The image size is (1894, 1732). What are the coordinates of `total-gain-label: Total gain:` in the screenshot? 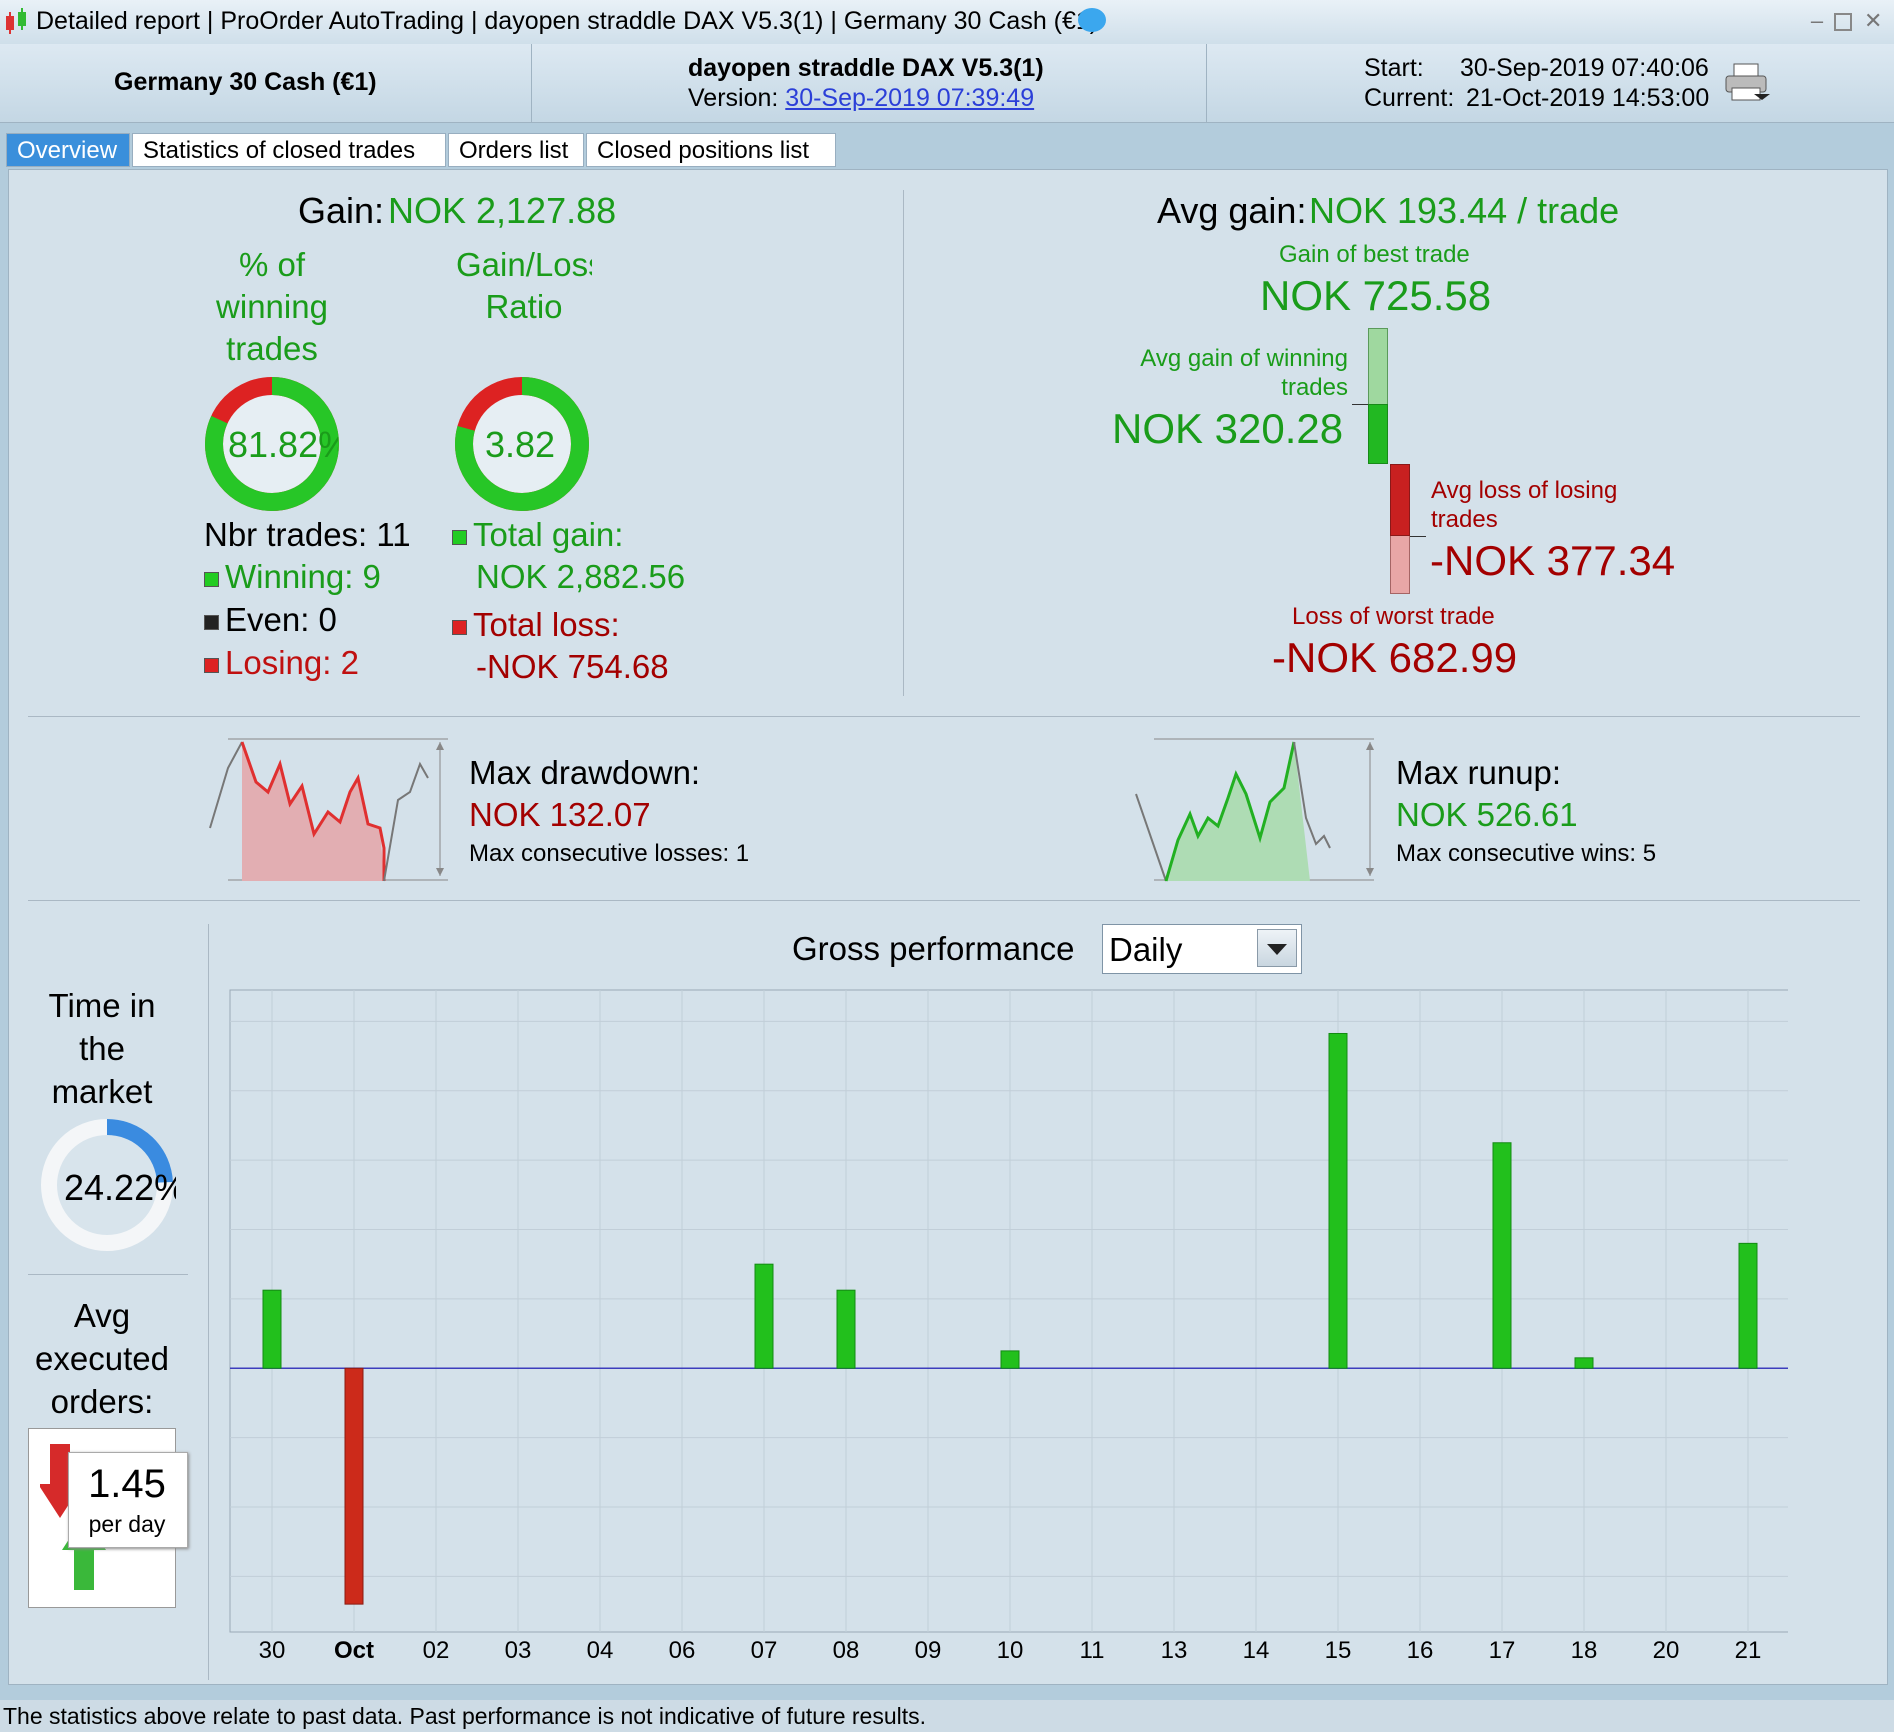 It's located at (537, 535).